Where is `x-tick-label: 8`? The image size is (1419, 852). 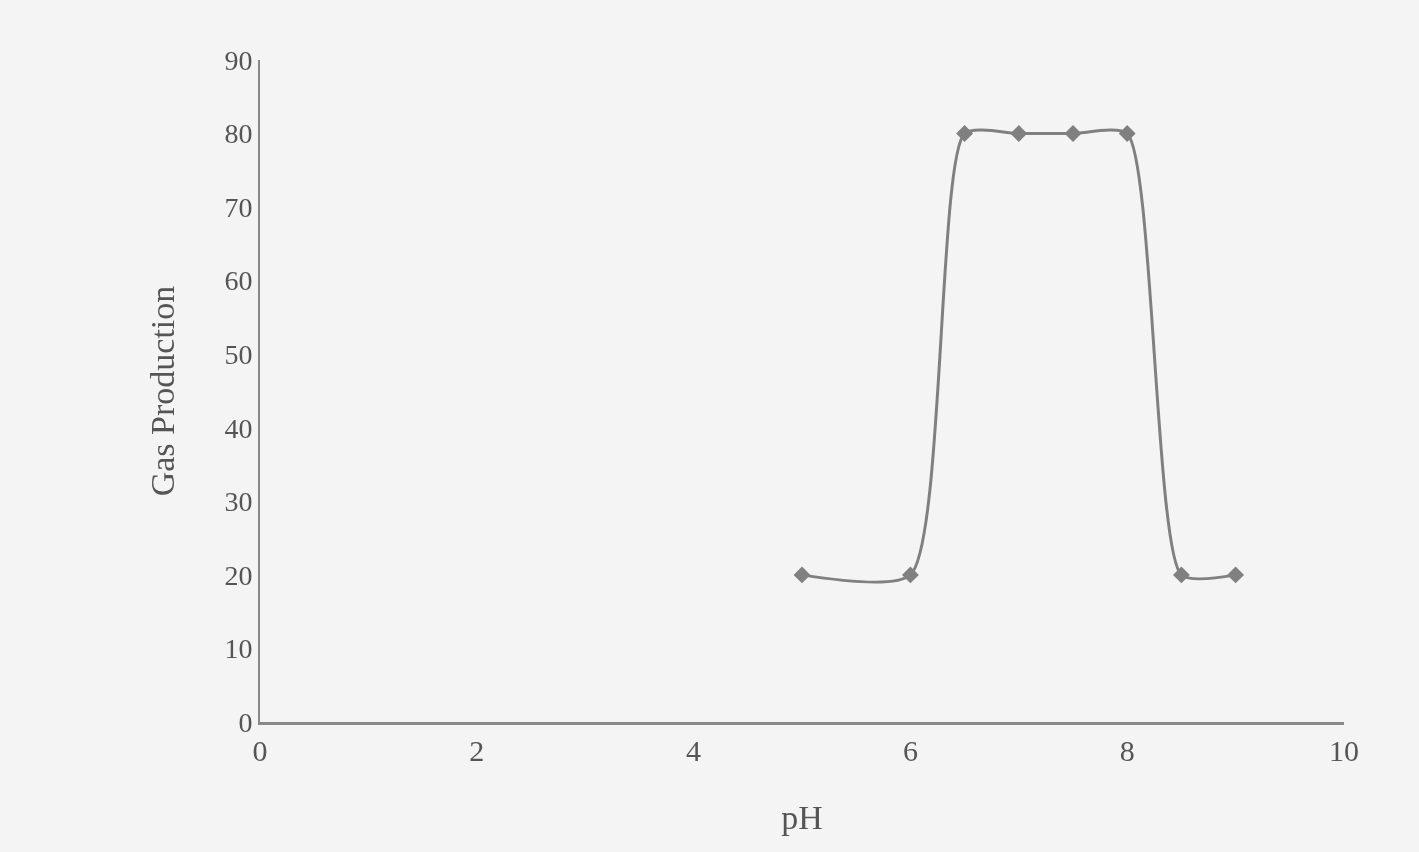
x-tick-label: 8 is located at coordinates (1127, 750).